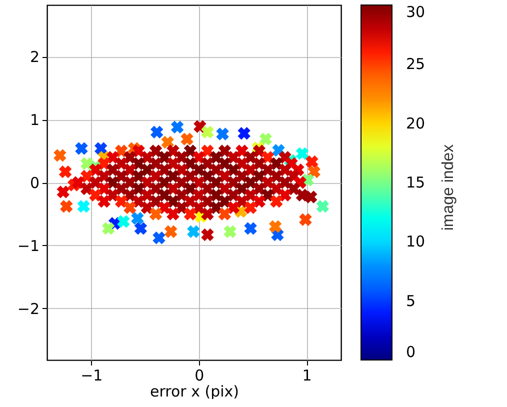 The width and height of the screenshot is (507, 407). Describe the element at coordinates (416, 183) in the screenshot. I see `color-bar-label: 15` at that location.